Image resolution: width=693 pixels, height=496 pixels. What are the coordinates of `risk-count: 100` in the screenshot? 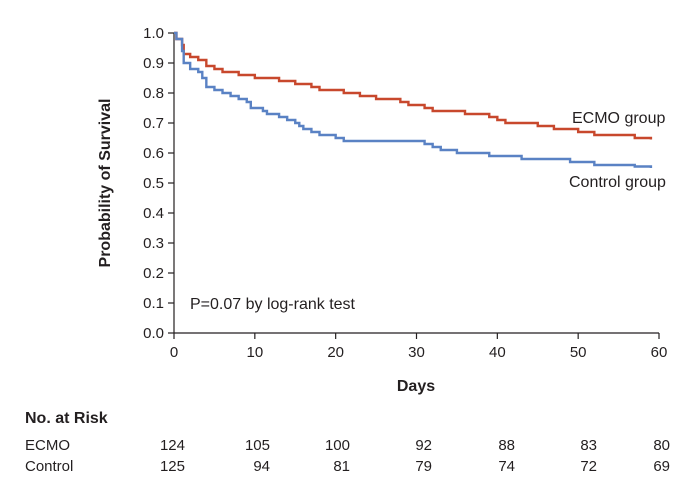 It's located at (337, 445).